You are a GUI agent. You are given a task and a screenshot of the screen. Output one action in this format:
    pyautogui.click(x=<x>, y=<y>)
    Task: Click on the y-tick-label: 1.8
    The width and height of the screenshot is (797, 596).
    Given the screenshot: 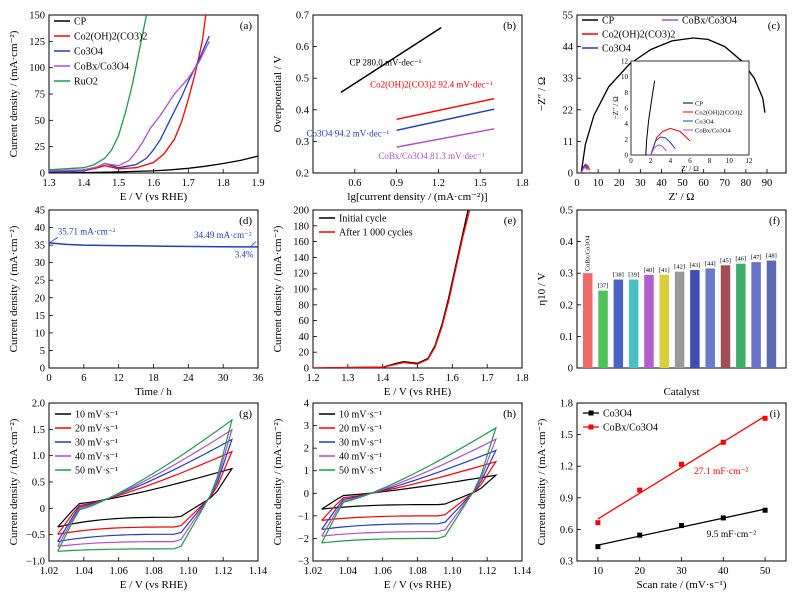 What is the action you would take?
    pyautogui.click(x=566, y=404)
    